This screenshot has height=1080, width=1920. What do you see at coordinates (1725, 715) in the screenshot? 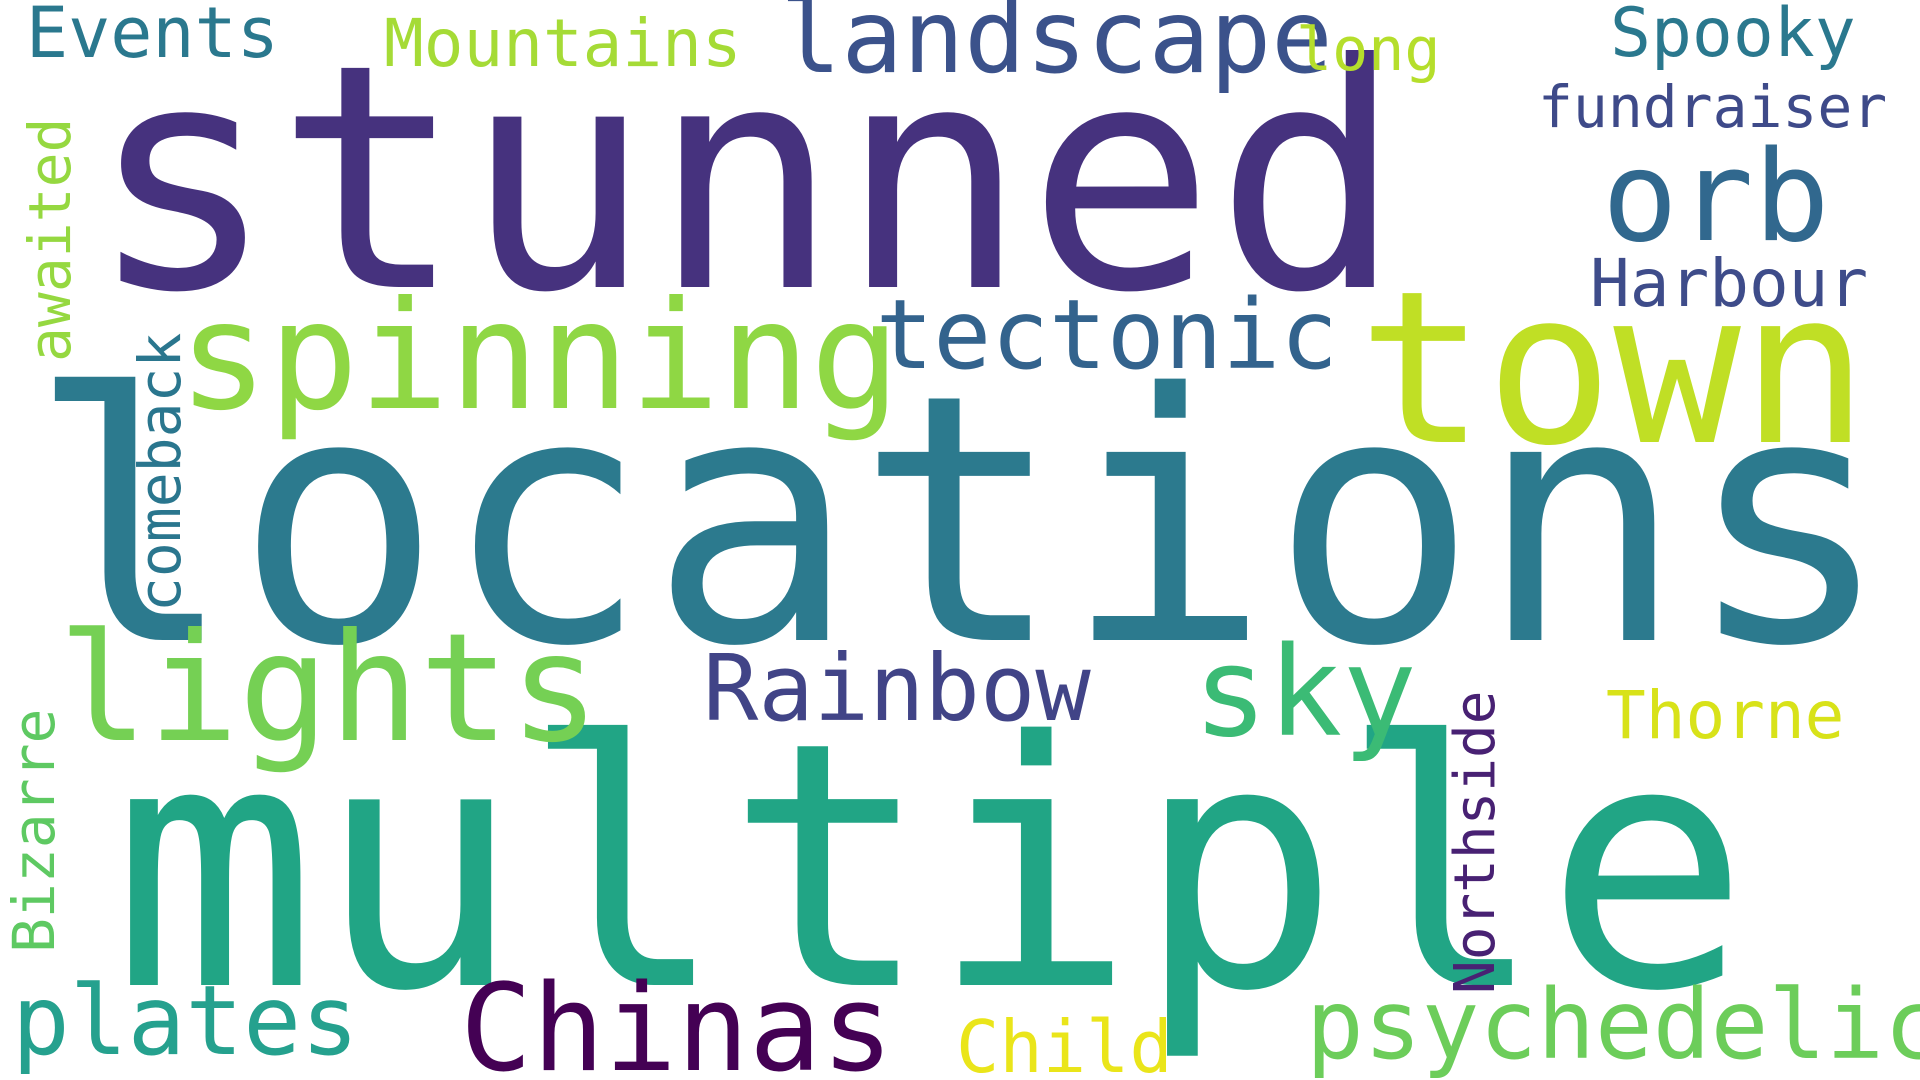
I see `word-thorne: Thorne` at bounding box center [1725, 715].